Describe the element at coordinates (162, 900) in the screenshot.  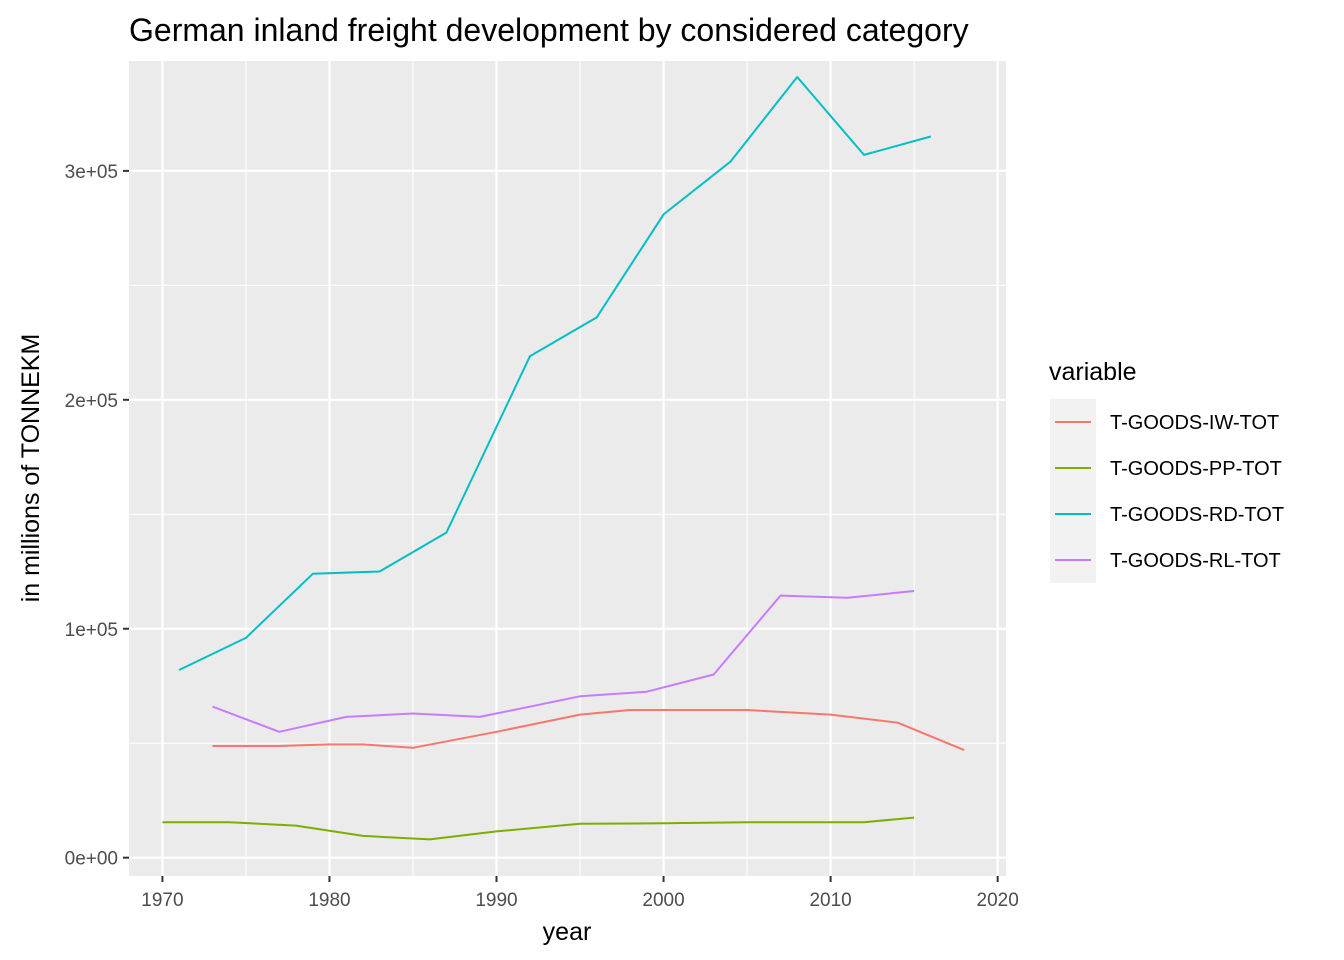
I see `x-tick-label: 1970` at that location.